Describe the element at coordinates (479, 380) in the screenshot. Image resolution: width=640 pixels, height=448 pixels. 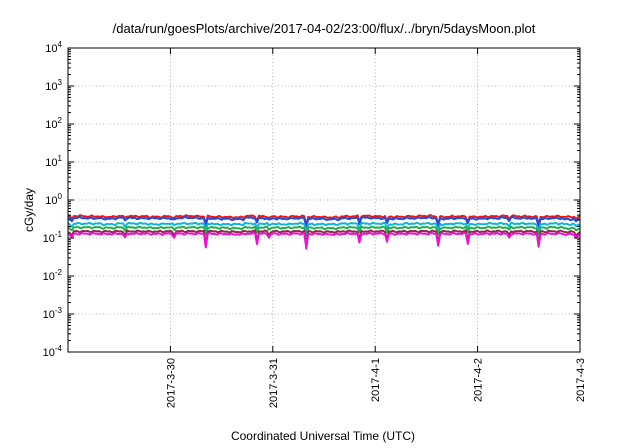
I see `x-tick-label: 2017-4-2` at that location.